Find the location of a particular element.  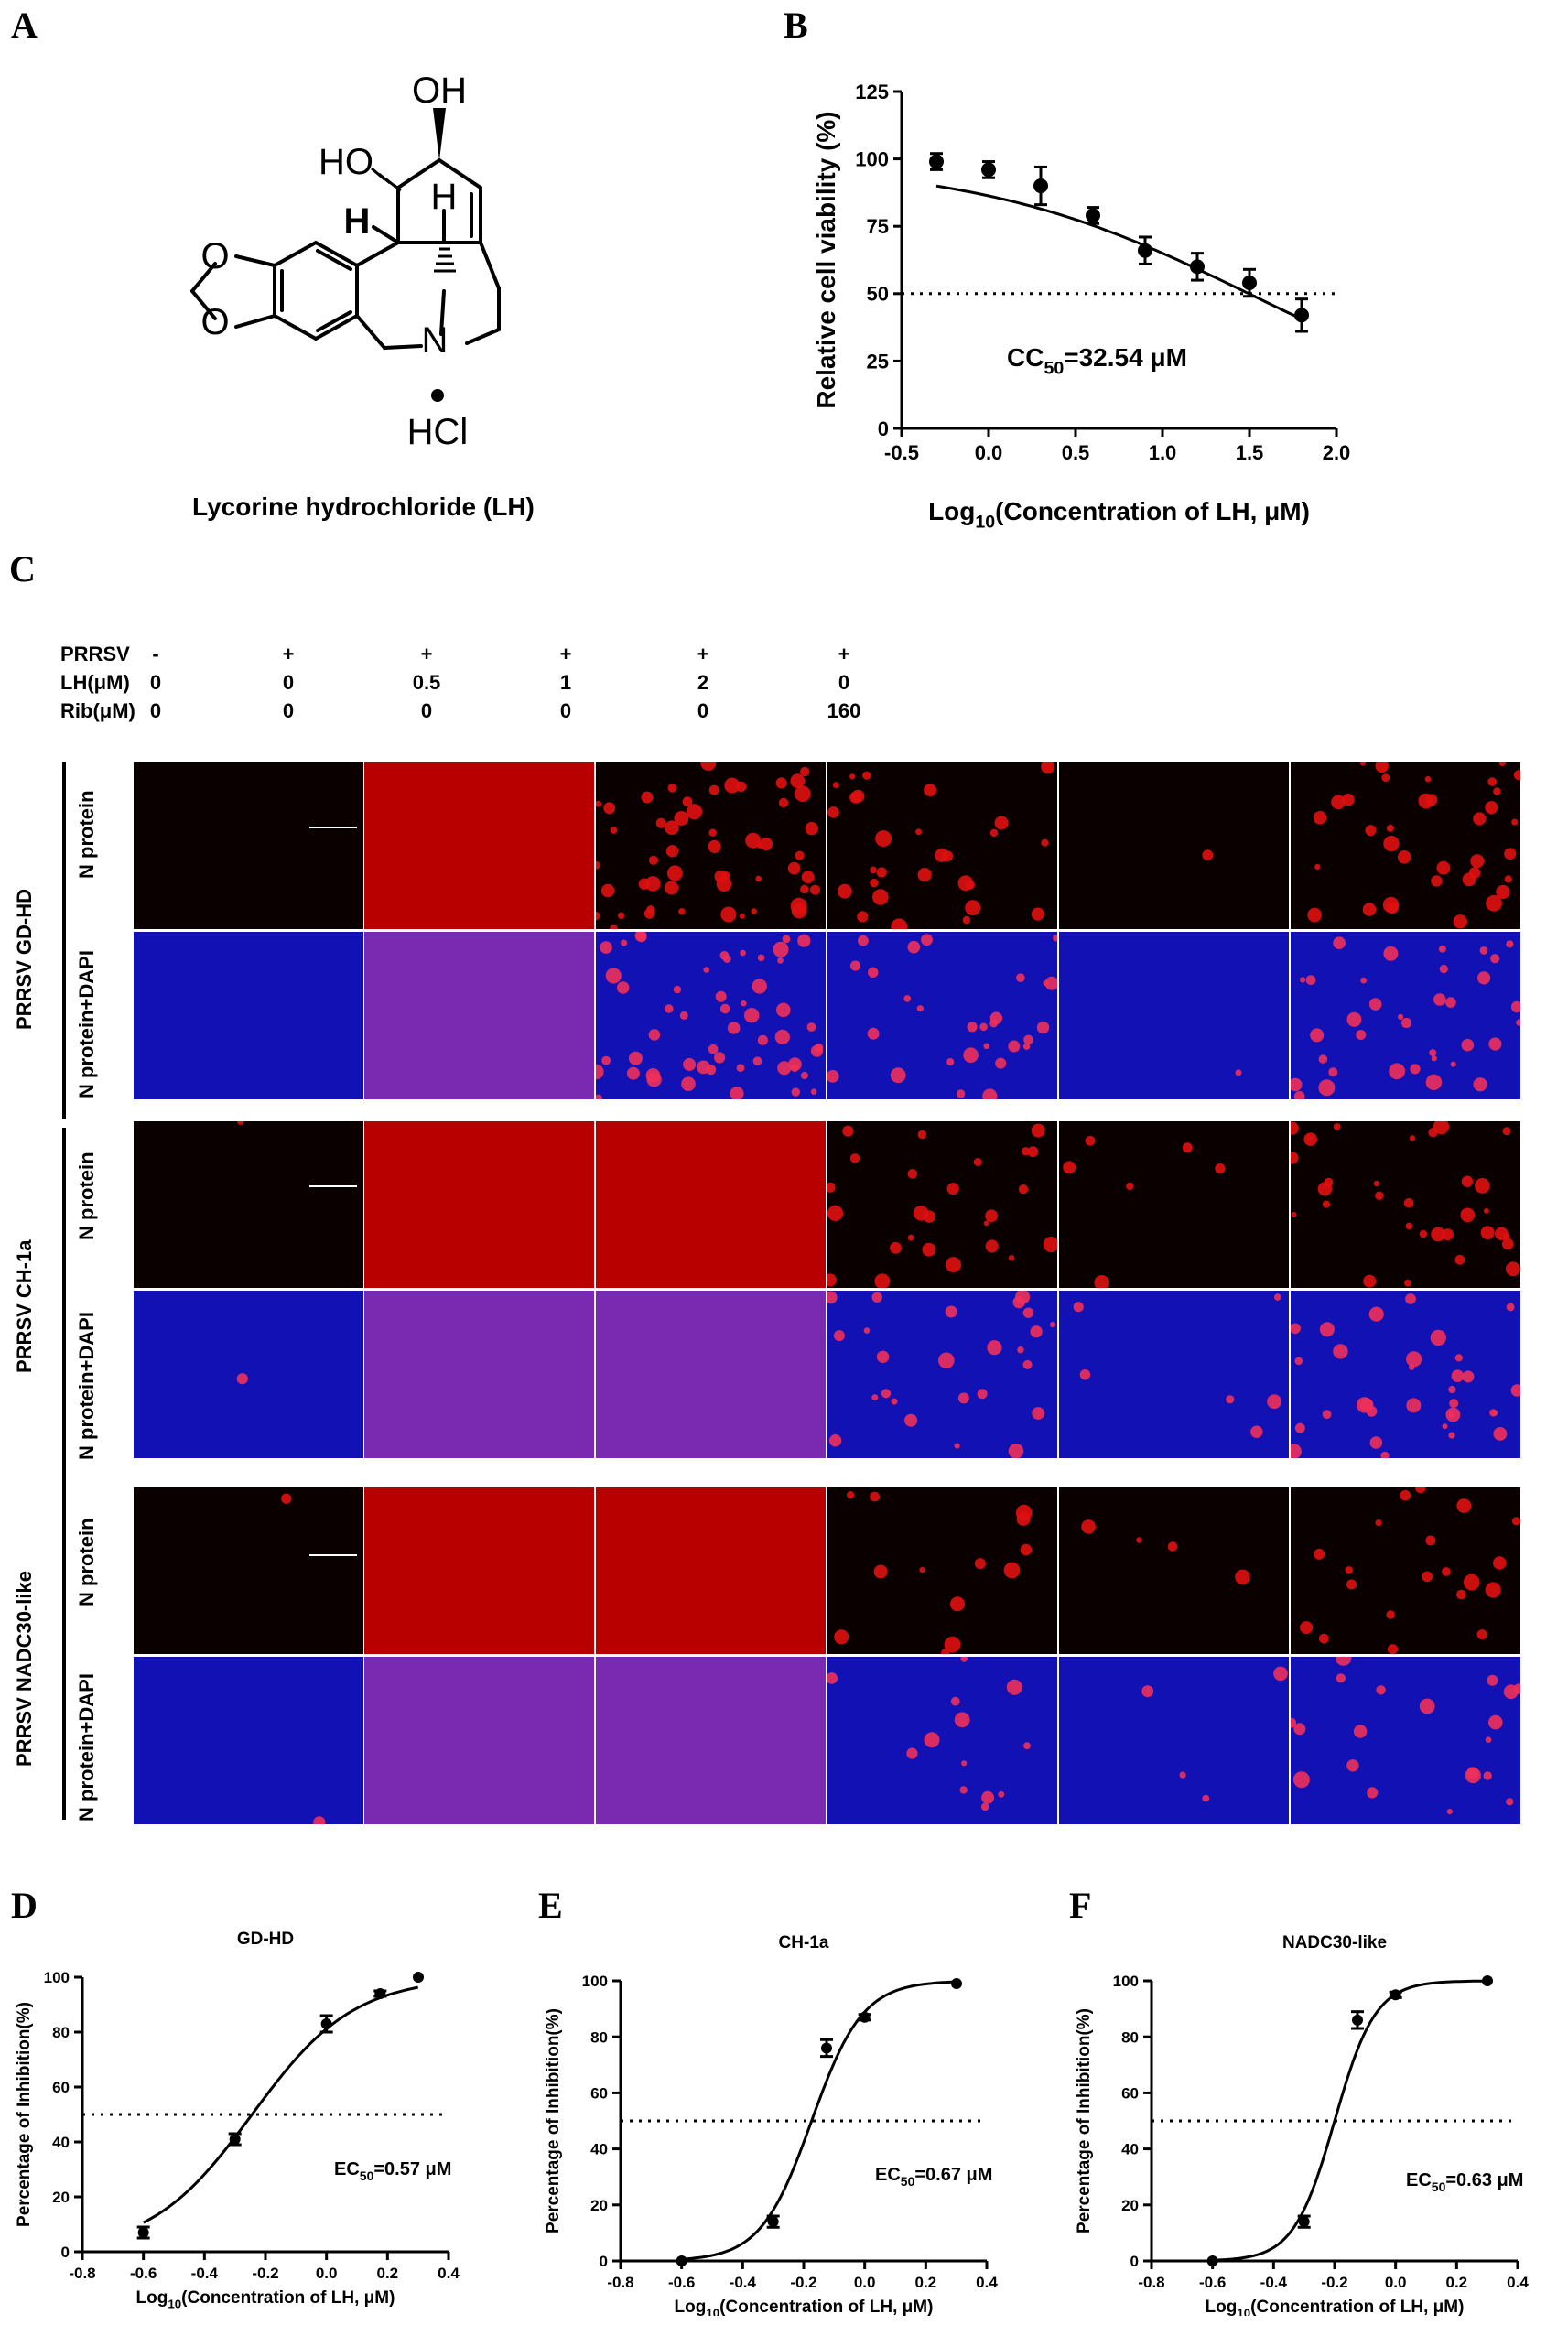

chart-title: GD-HD is located at coordinates (265, 1940).